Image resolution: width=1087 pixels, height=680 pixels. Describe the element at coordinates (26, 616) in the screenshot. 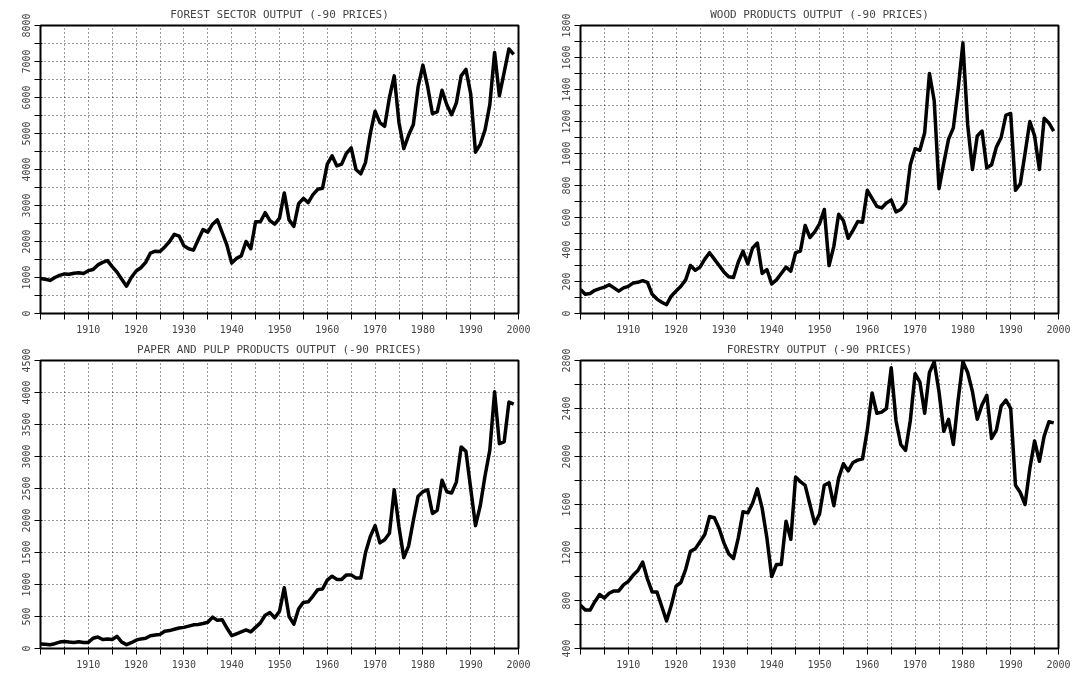

I see `y-tick-label: 500` at that location.